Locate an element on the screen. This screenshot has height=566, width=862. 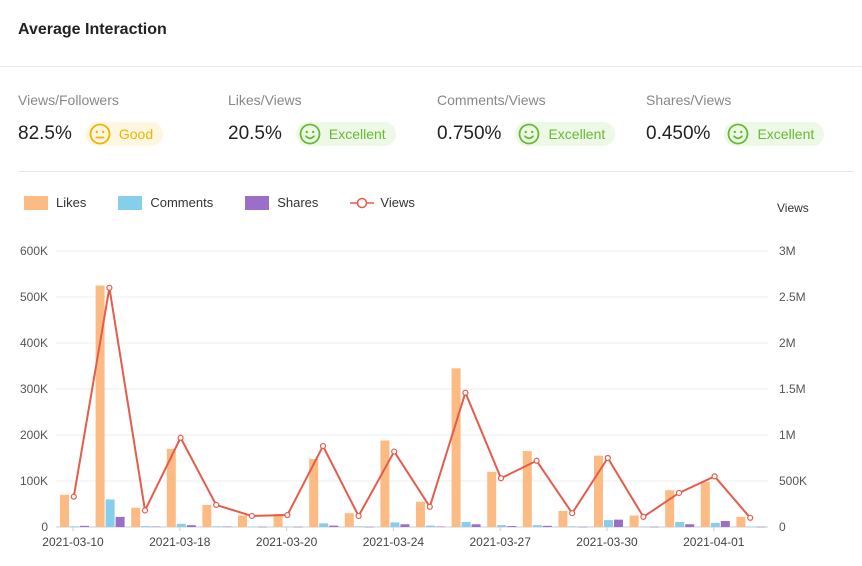
y-right-tick-label: 2M is located at coordinates (787, 343).